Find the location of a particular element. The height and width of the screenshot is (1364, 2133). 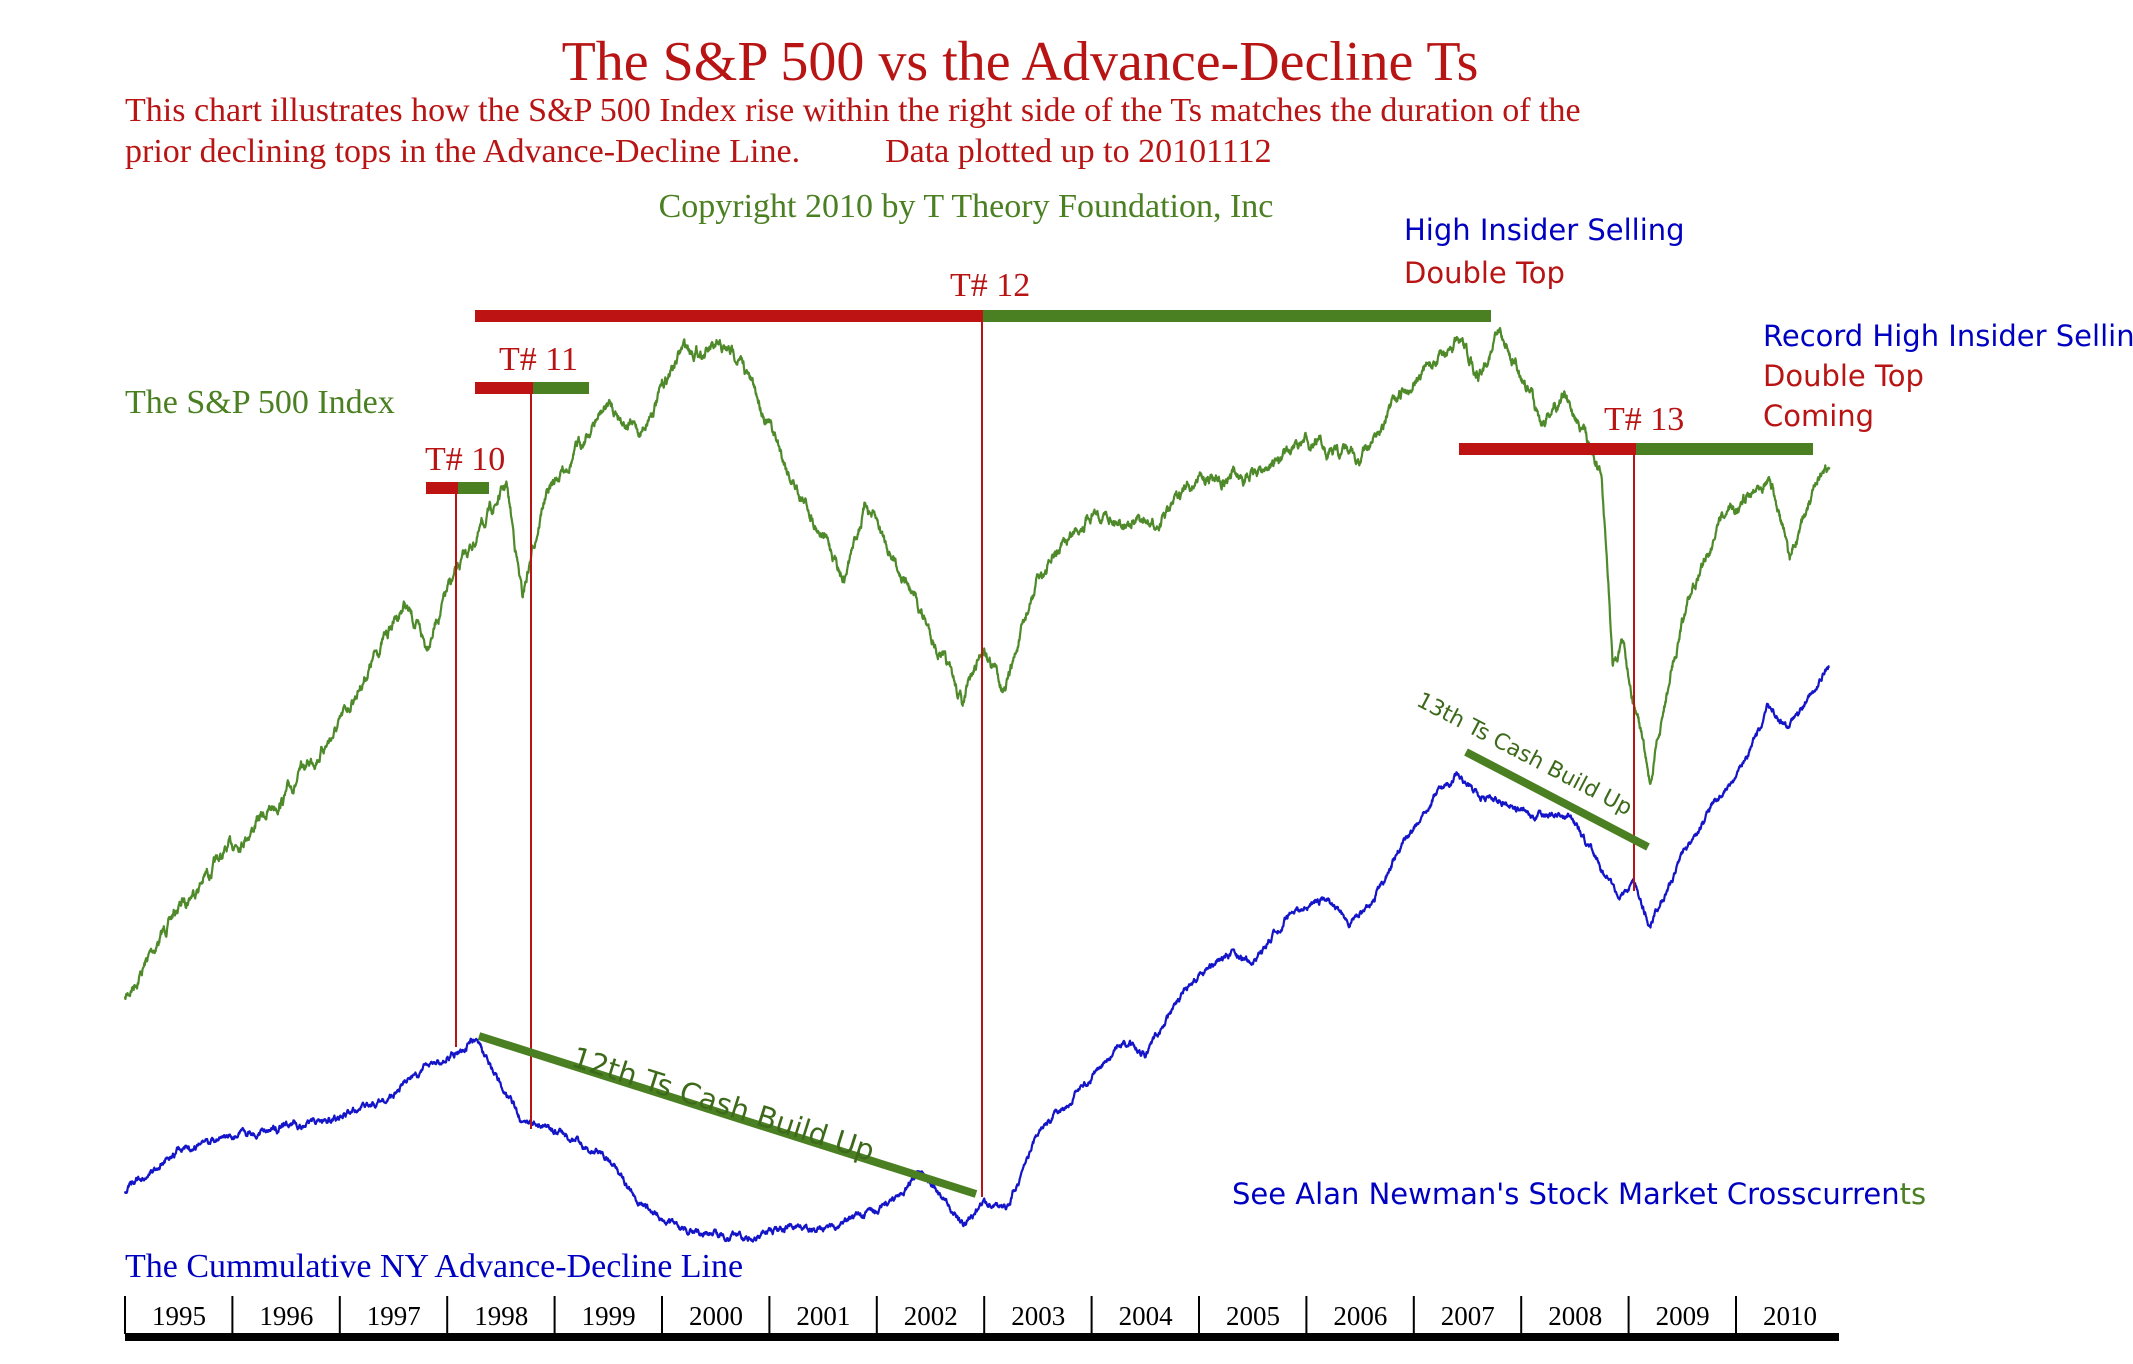

year-tick-label: 2006 is located at coordinates (1360, 1316).